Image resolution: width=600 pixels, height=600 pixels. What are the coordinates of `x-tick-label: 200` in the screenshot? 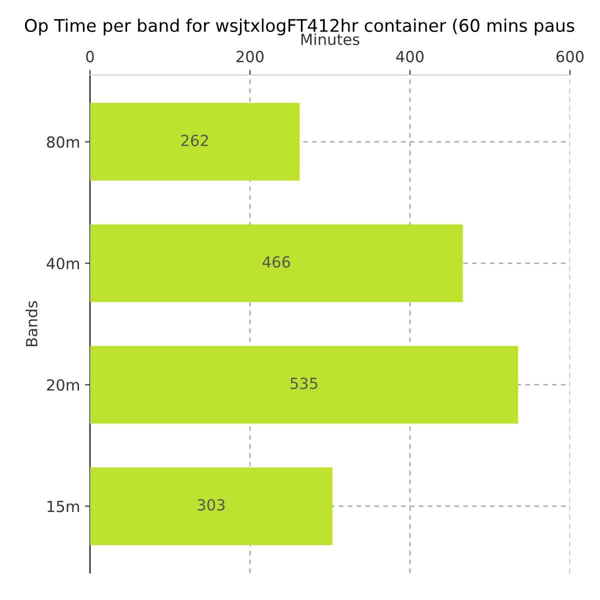 It's located at (250, 56).